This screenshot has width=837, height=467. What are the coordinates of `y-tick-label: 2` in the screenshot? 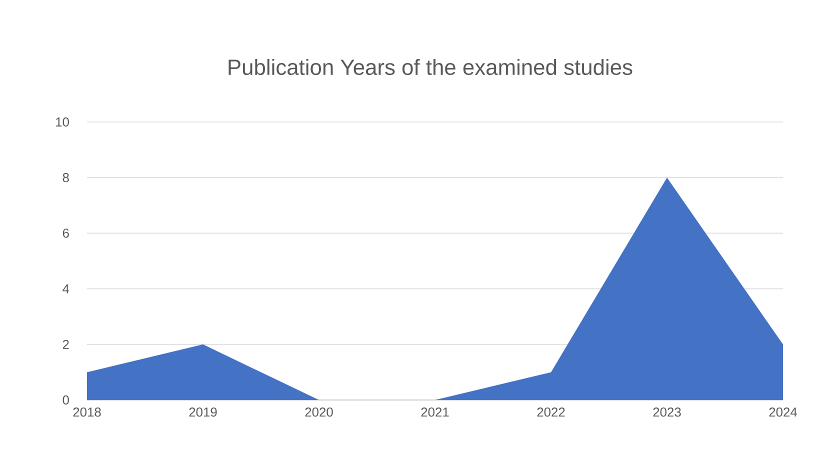 It's located at (65, 344).